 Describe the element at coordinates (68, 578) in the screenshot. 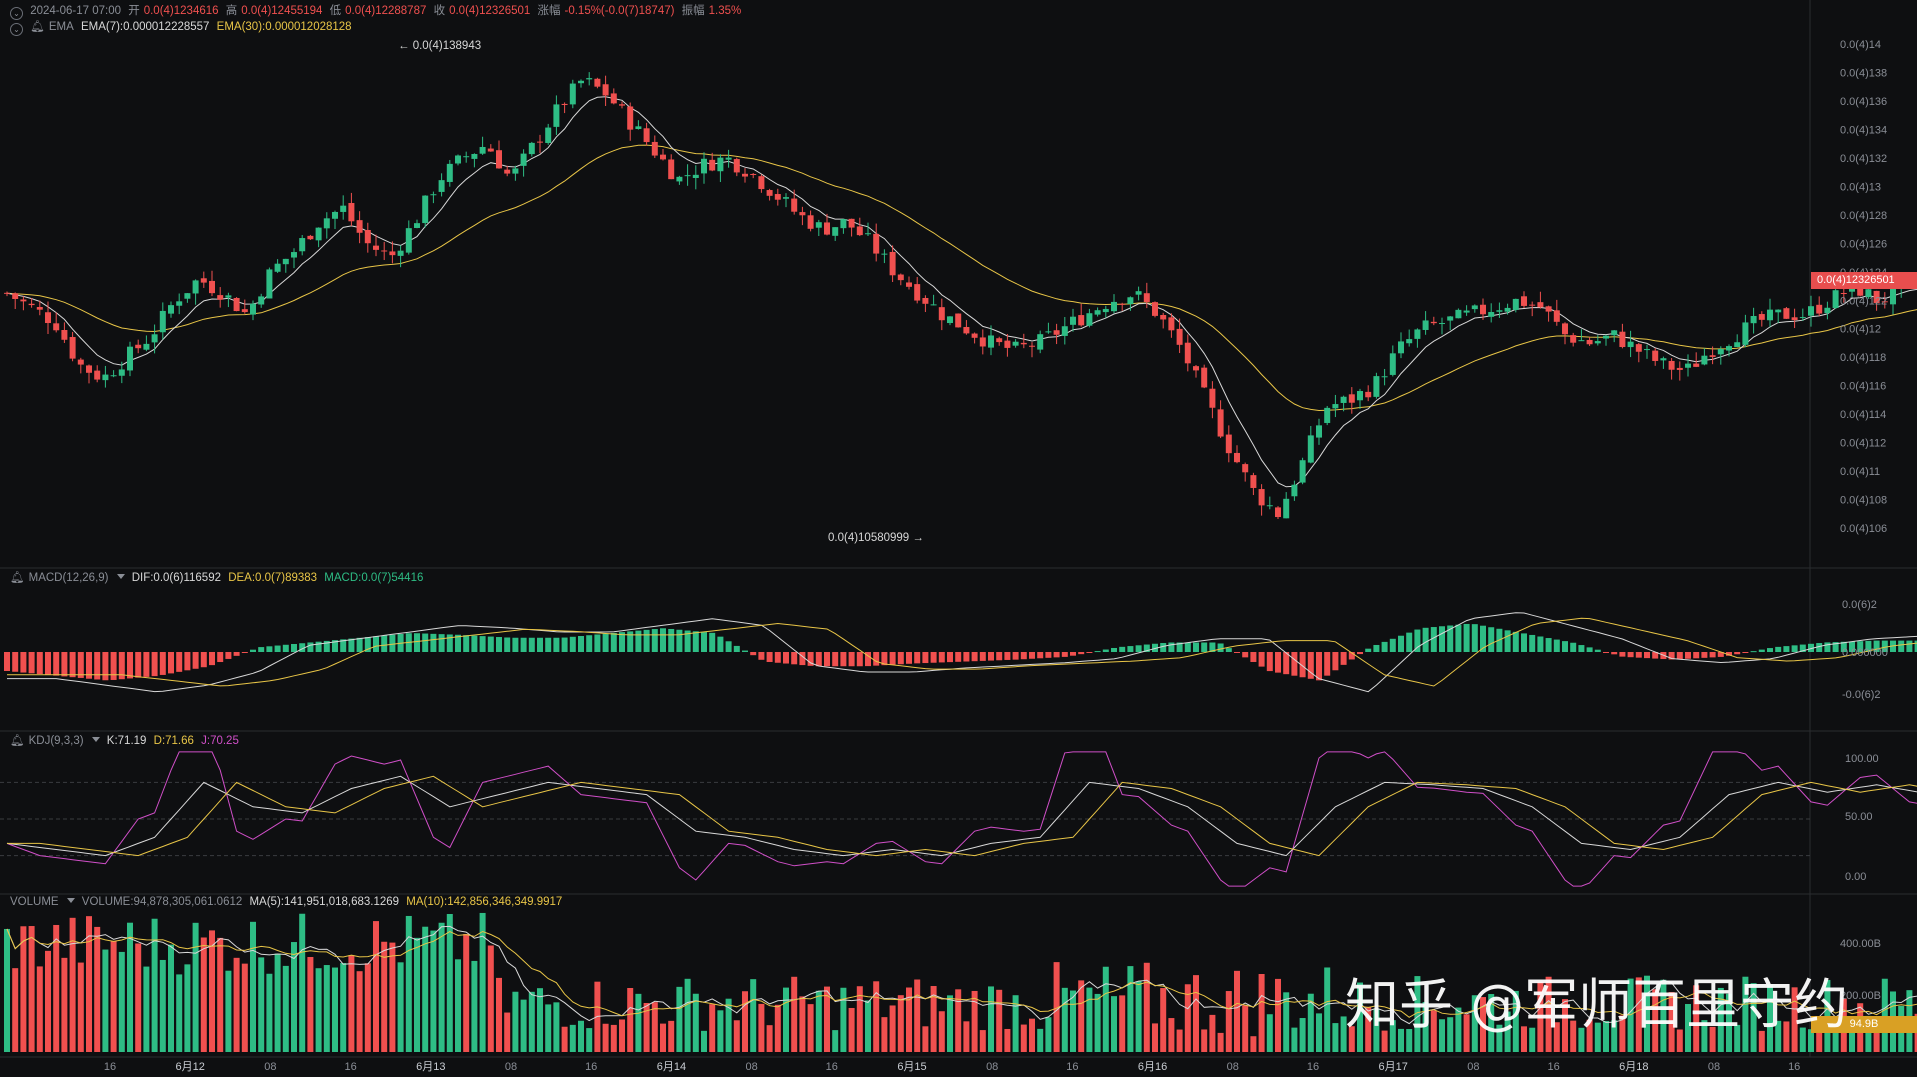

I see `macd-settings: MACD(12,26,9)` at that location.